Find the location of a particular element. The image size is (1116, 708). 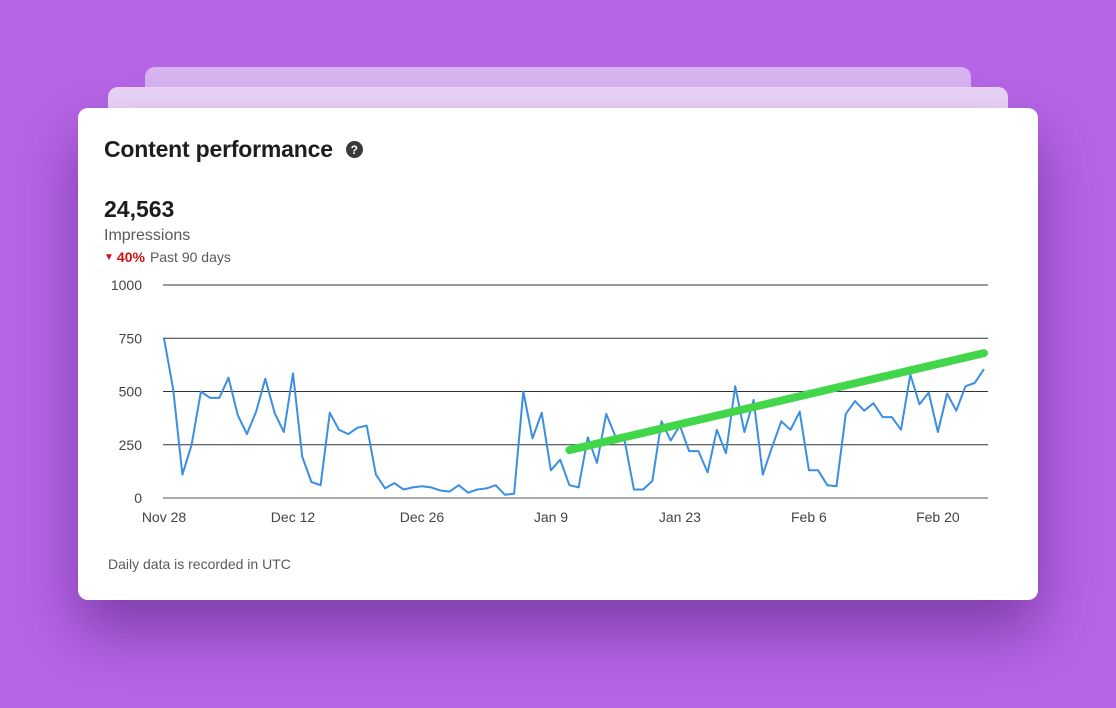

chart-y-tick-labels: 0 250 500 750 1000 is located at coordinates (126, 391).